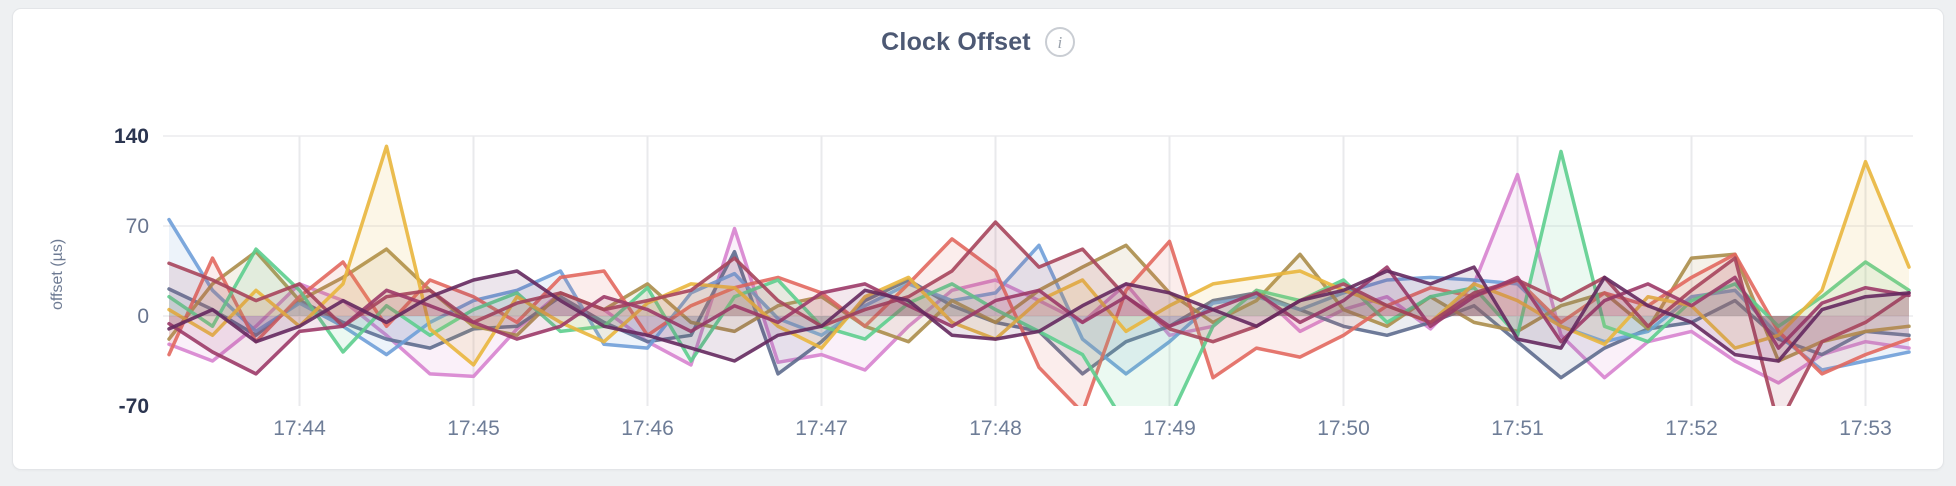 This screenshot has width=1956, height=486. Describe the element at coordinates (821, 428) in the screenshot. I see `x-tick-label: 17:47` at that location.